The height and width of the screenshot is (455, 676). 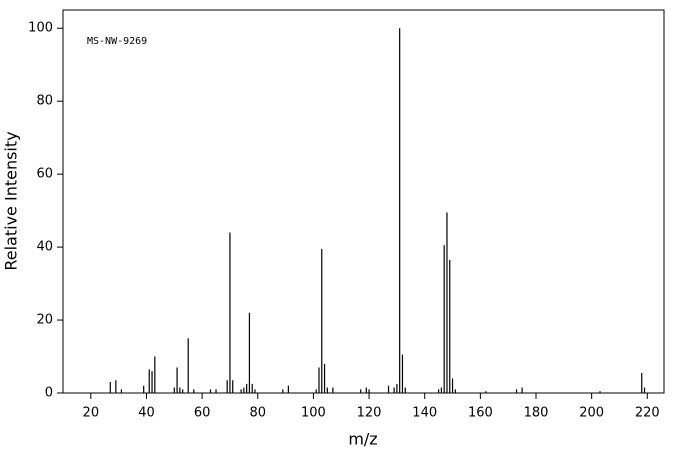 I want to click on x-tick-label: 140, so click(x=424, y=413).